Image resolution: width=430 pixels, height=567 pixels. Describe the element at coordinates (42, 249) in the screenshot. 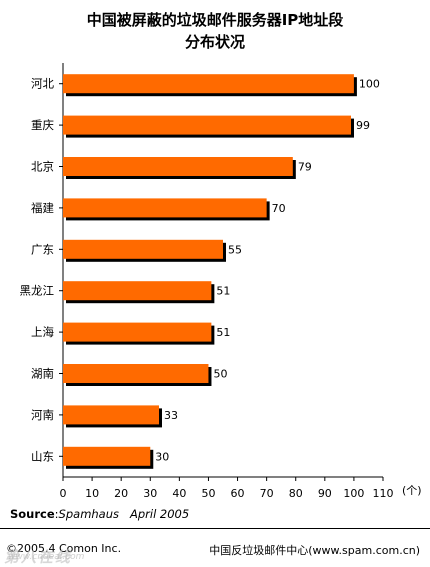

I see `category-label: 广东` at that location.